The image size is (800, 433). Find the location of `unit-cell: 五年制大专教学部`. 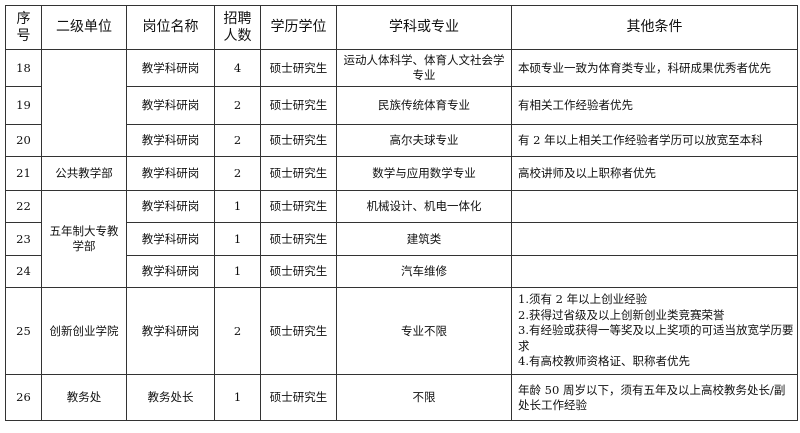

unit-cell: 五年制大专教学部 is located at coordinates (84, 239).